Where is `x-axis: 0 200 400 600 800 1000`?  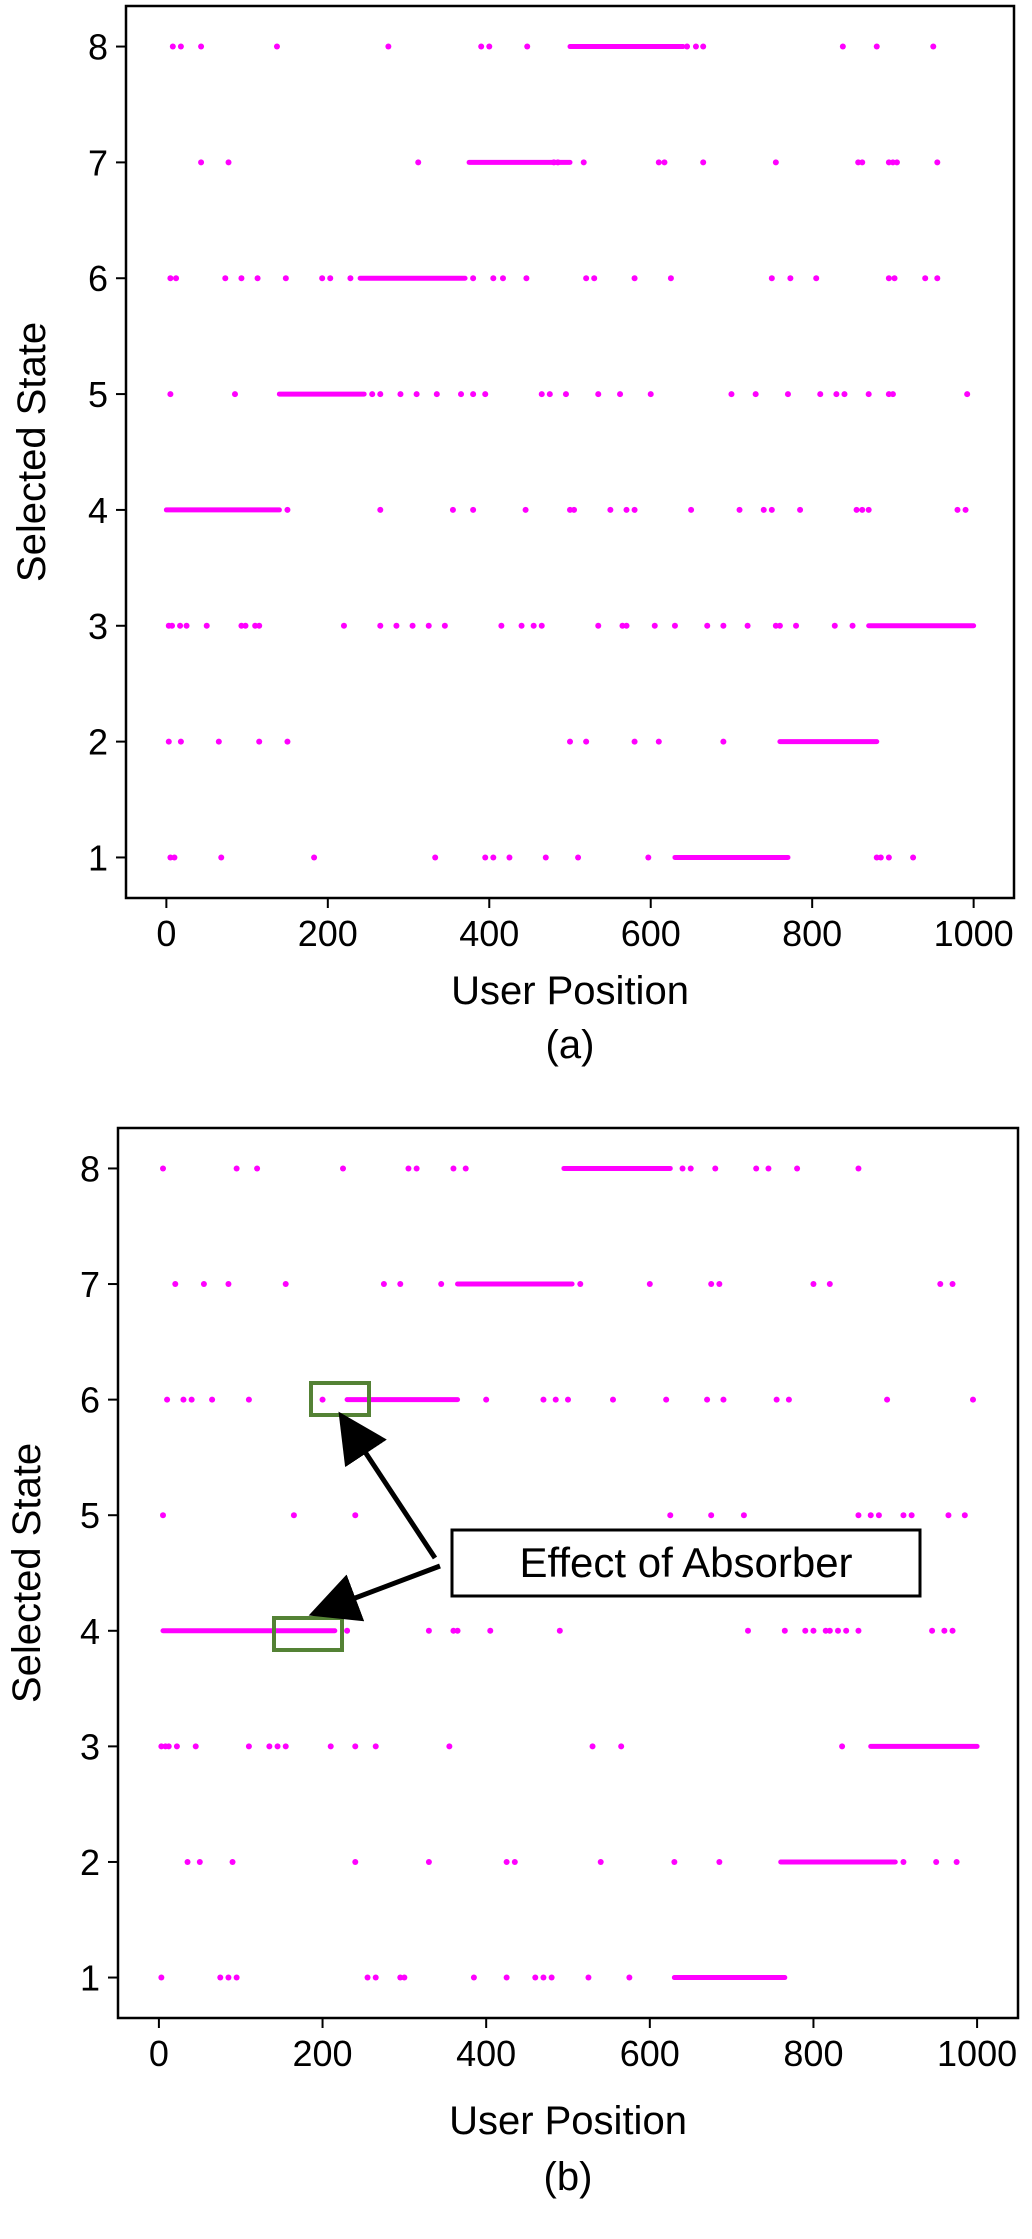 x-axis: 0 200 400 600 800 1000 is located at coordinates (585, 926).